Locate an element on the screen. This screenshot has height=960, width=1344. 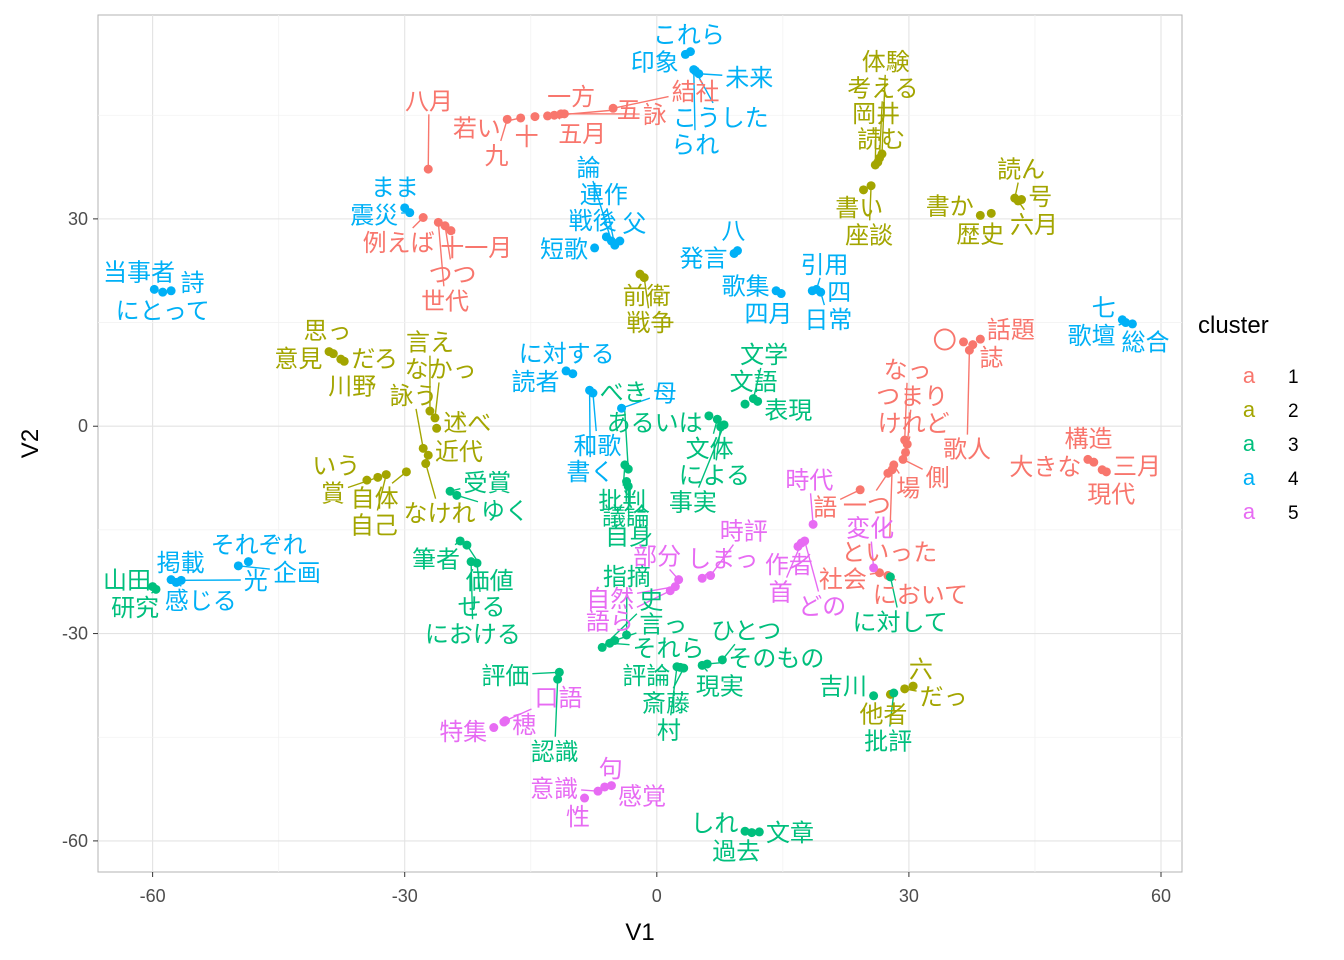
point-label: 書か is located at coordinates (950, 206).